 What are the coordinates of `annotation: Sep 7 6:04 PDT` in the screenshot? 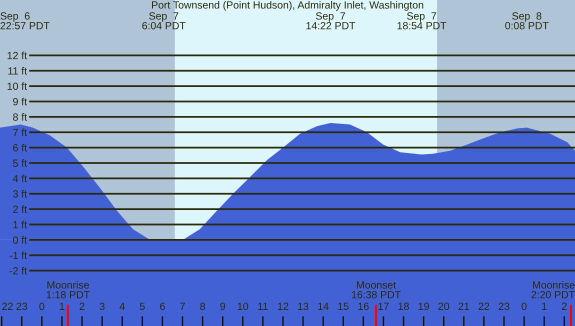 It's located at (164, 21).